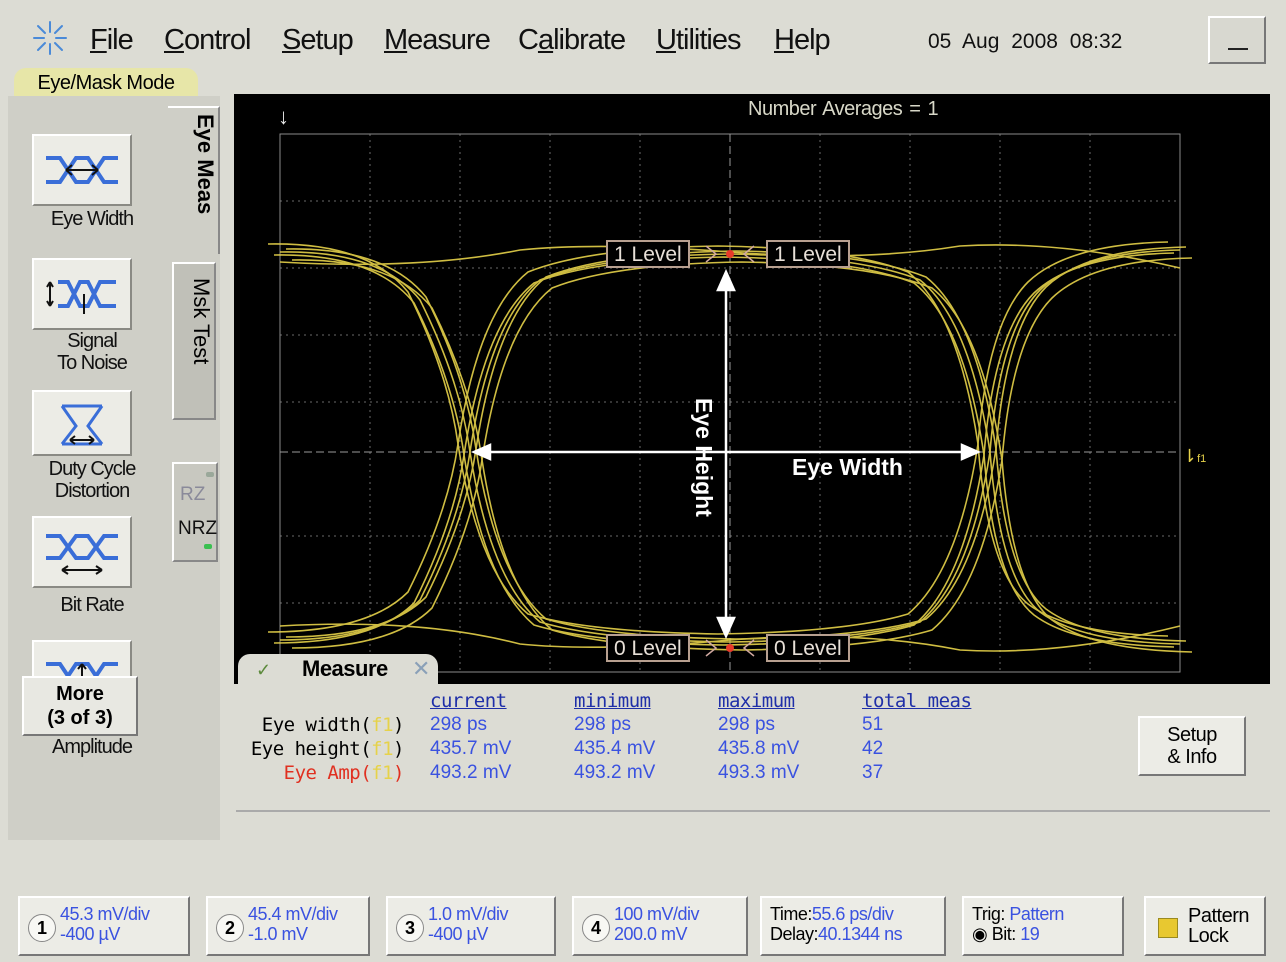  What do you see at coordinates (1202, 459) in the screenshot?
I see `channel-marker-label: f1` at bounding box center [1202, 459].